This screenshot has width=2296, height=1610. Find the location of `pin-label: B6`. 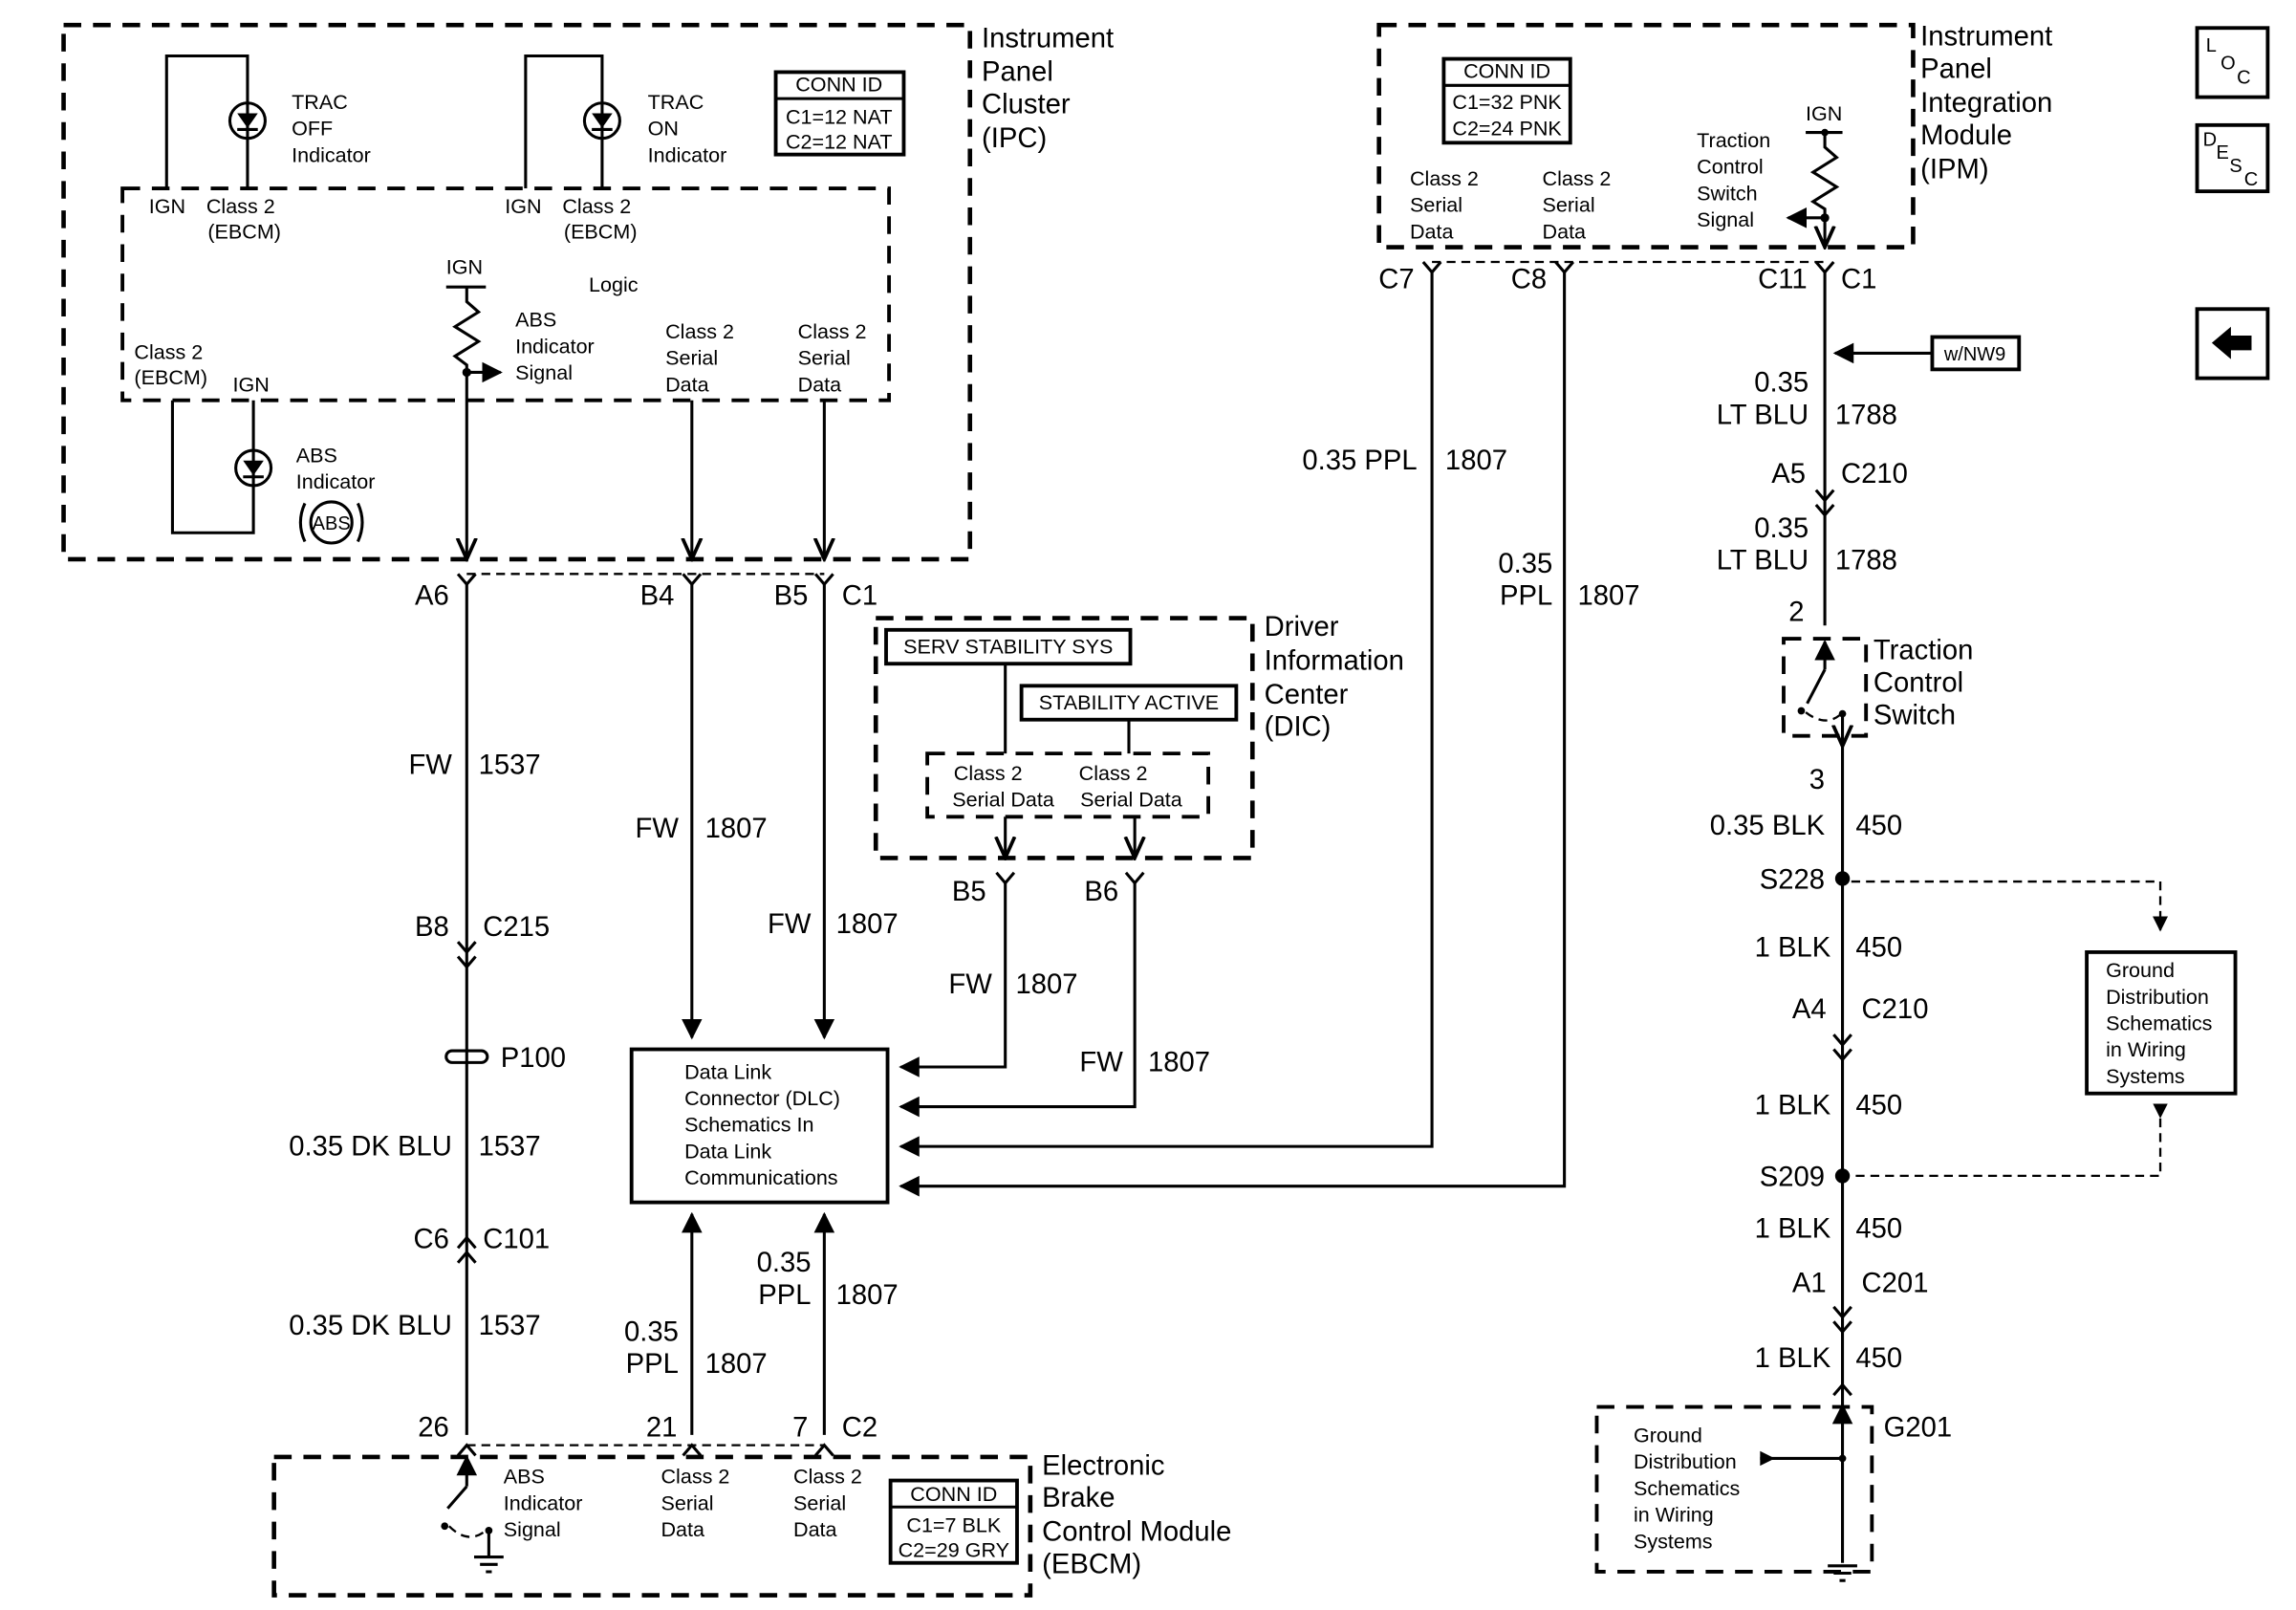

pin-label: B6 is located at coordinates (1101, 892).